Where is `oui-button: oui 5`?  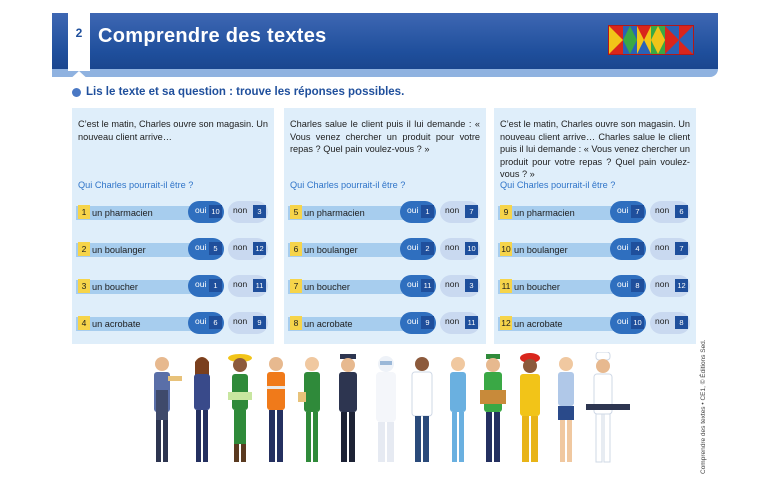 oui-button: oui 5 is located at coordinates (206, 249).